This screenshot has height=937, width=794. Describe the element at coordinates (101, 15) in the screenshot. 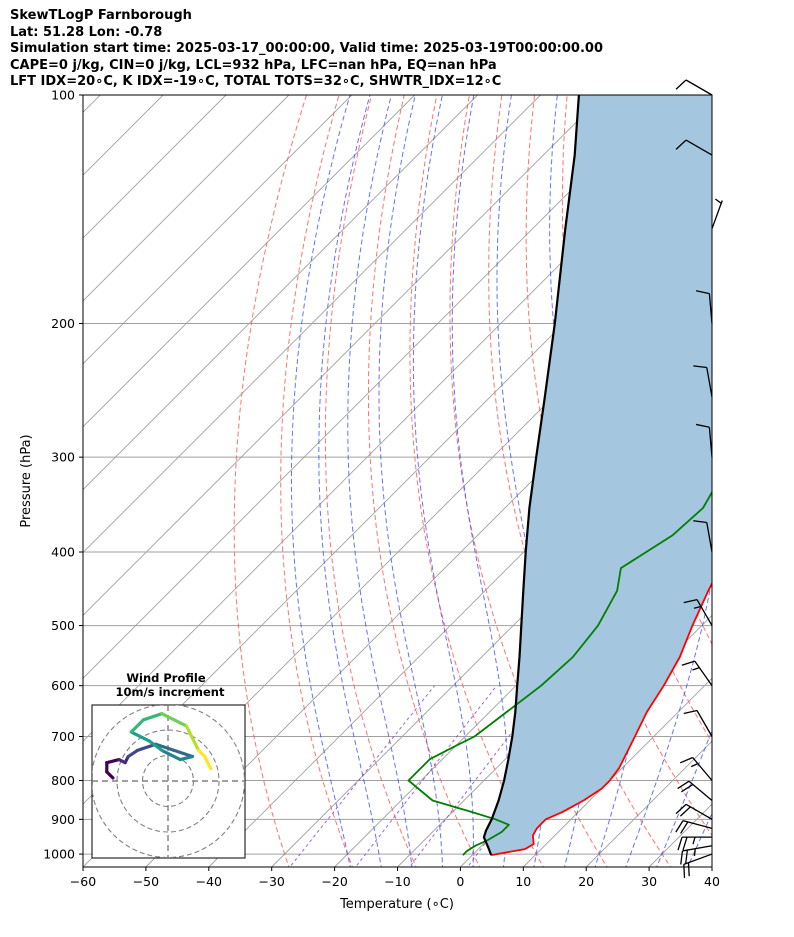

I see `station-title: SkewTLogP Farnborough` at that location.